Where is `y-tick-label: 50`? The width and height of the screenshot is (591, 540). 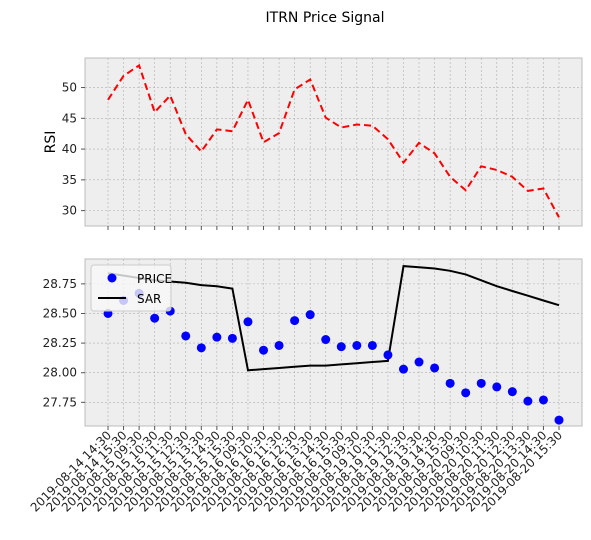 y-tick-label: 50 is located at coordinates (69, 88).